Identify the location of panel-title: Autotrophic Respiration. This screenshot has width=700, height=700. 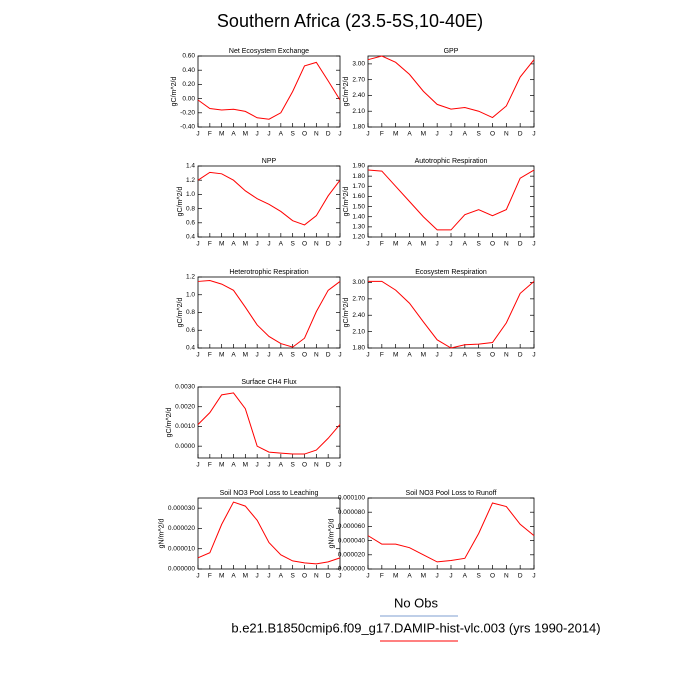
(451, 161).